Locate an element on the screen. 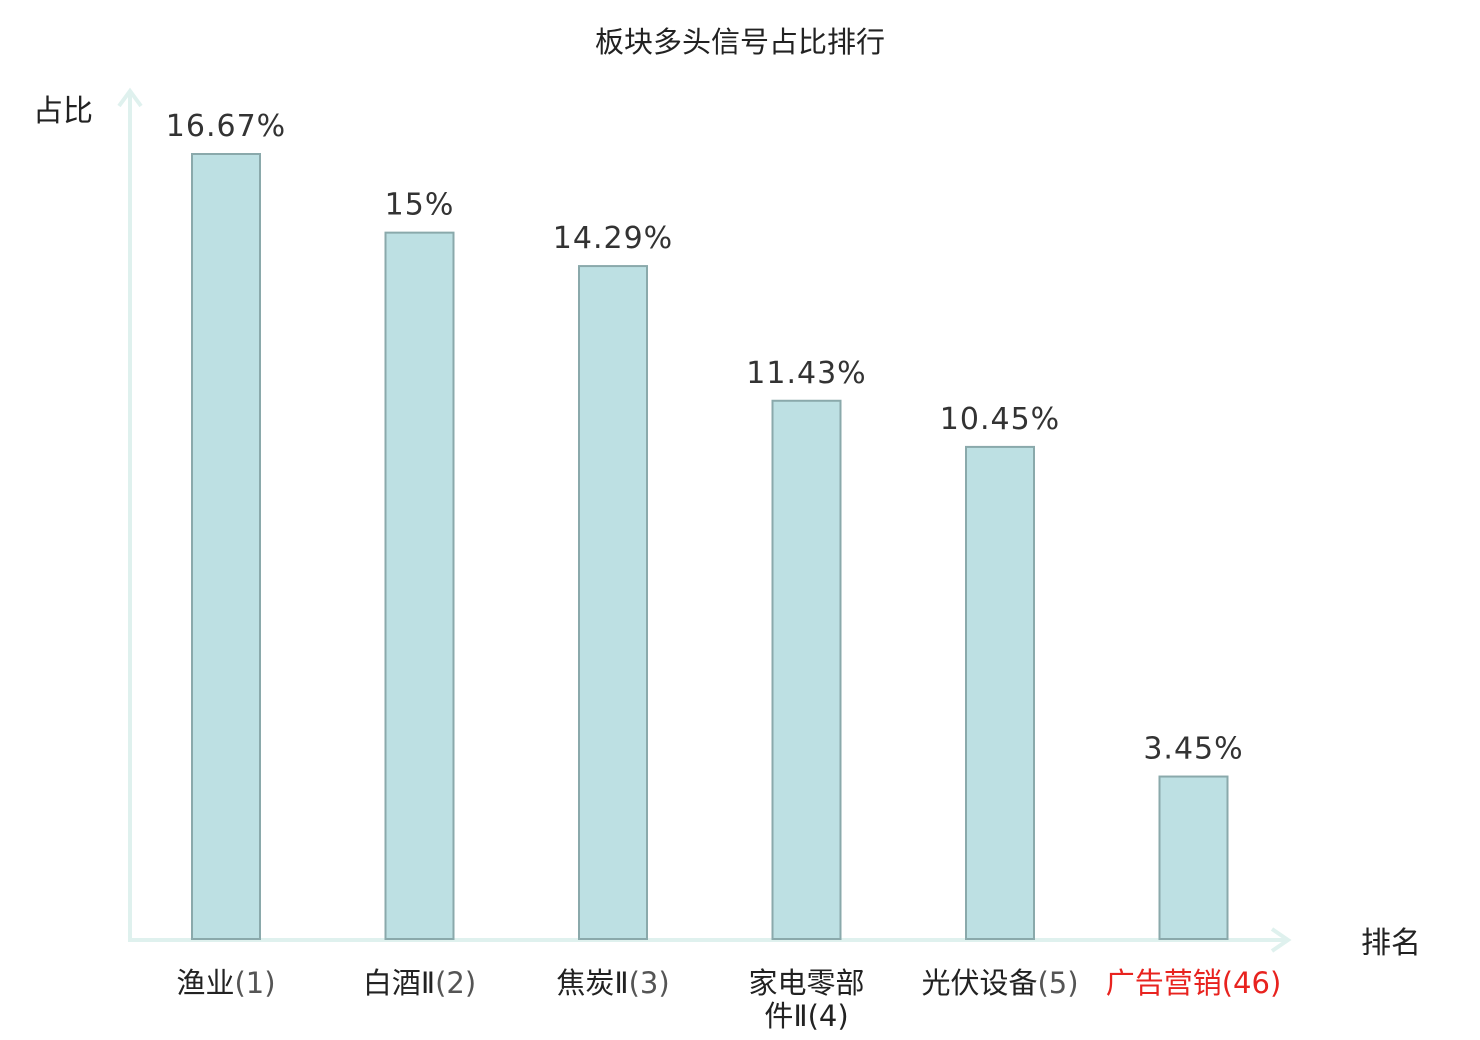 This screenshot has height=1040, width=1480. category-label: 渔业(1) is located at coordinates (225, 983).